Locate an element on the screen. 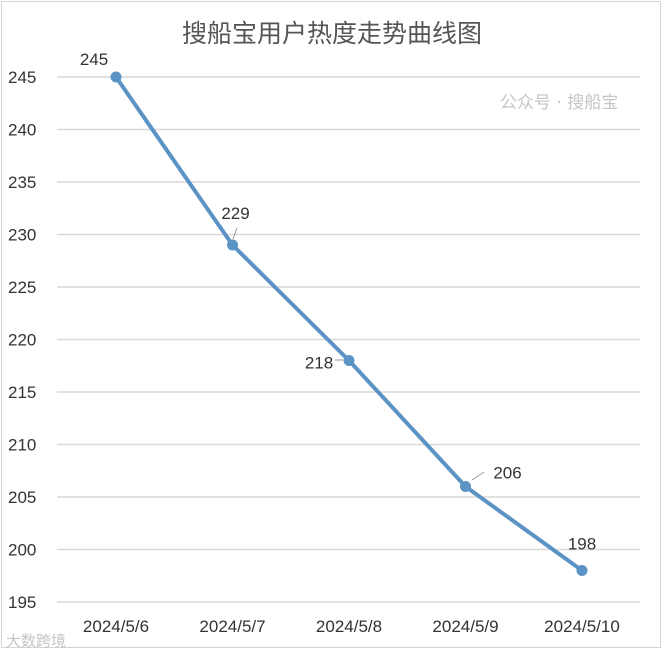 This screenshot has width=664, height=651. y-tick-label: 240 is located at coordinates (22, 130).